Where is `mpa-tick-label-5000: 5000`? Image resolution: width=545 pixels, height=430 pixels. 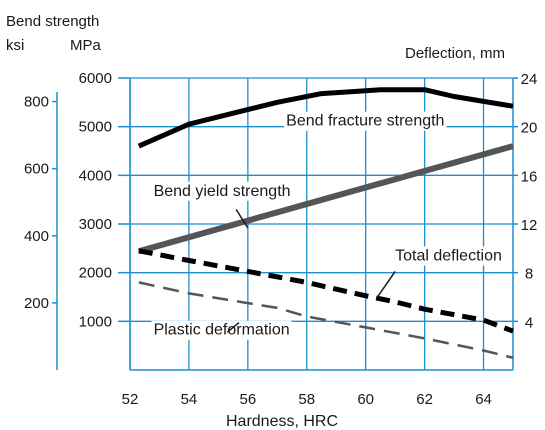
mpa-tick-label-5000: 5000 is located at coordinates (95, 127).